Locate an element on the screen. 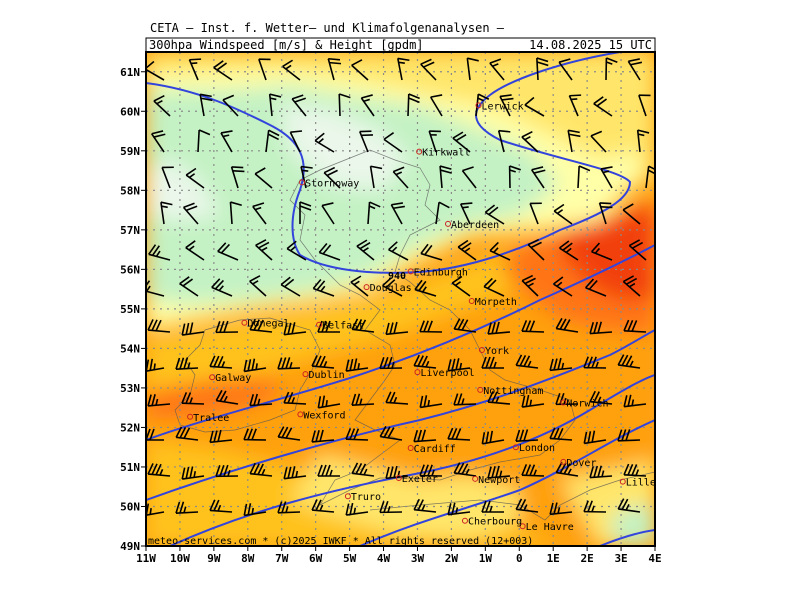 The width and height of the screenshot is (800, 600). lon-tick-label: 6W is located at coordinates (316, 558).